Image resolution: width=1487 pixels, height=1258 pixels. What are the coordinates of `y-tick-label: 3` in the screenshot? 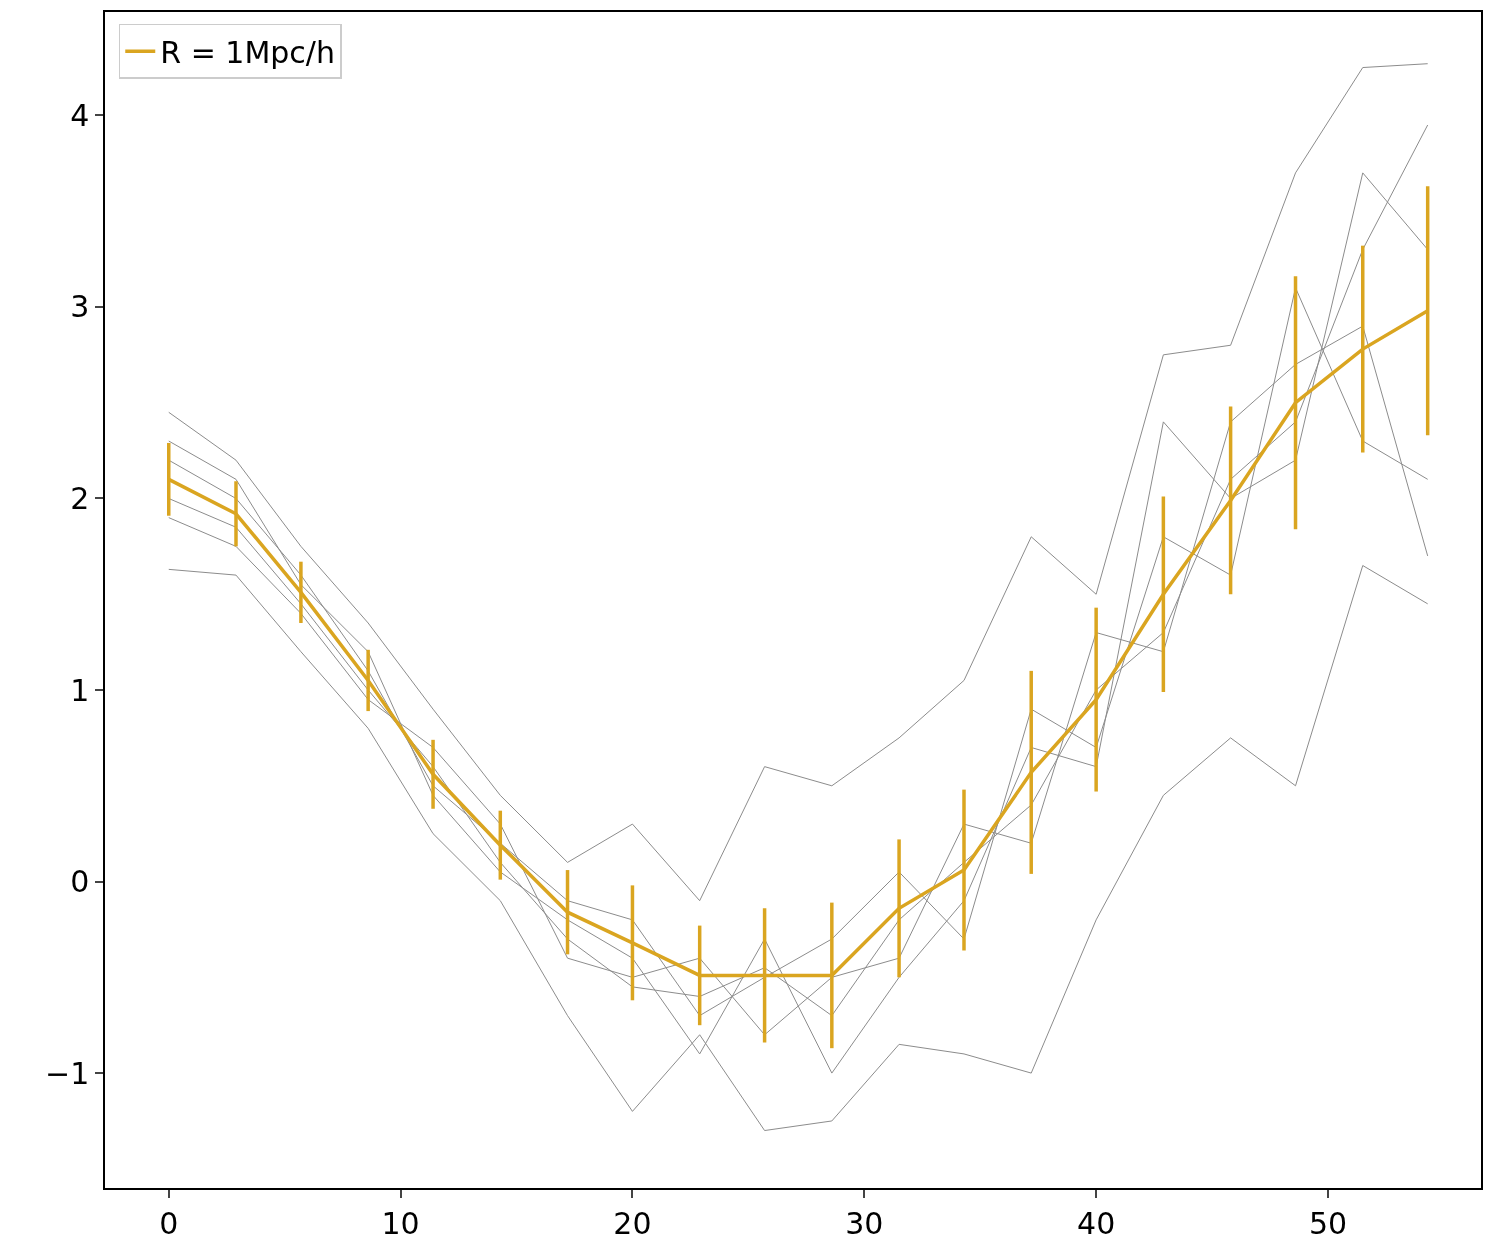 It's located at (80, 307).